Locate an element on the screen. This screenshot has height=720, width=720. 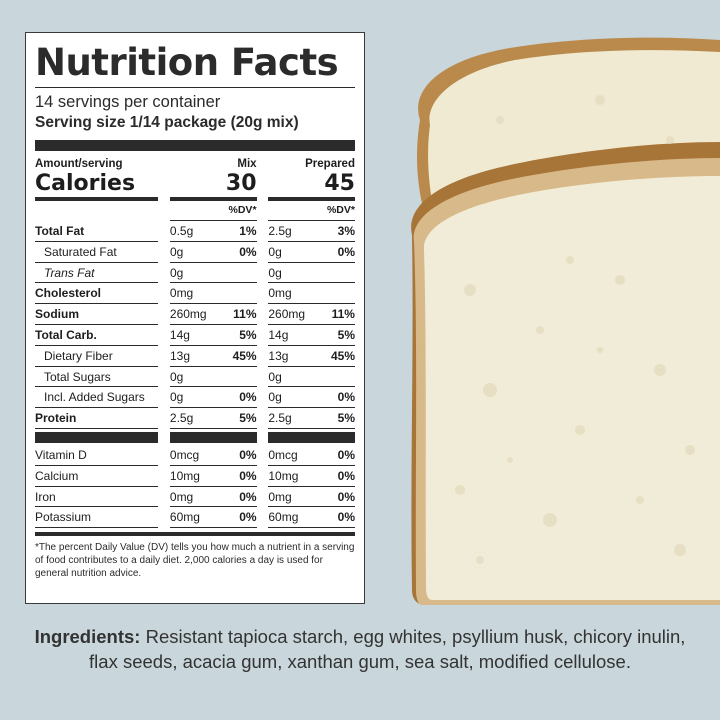
nutrient-row: Incl. Added Sugars 0g 0% 0g 0% is located at coordinates (195, 398).